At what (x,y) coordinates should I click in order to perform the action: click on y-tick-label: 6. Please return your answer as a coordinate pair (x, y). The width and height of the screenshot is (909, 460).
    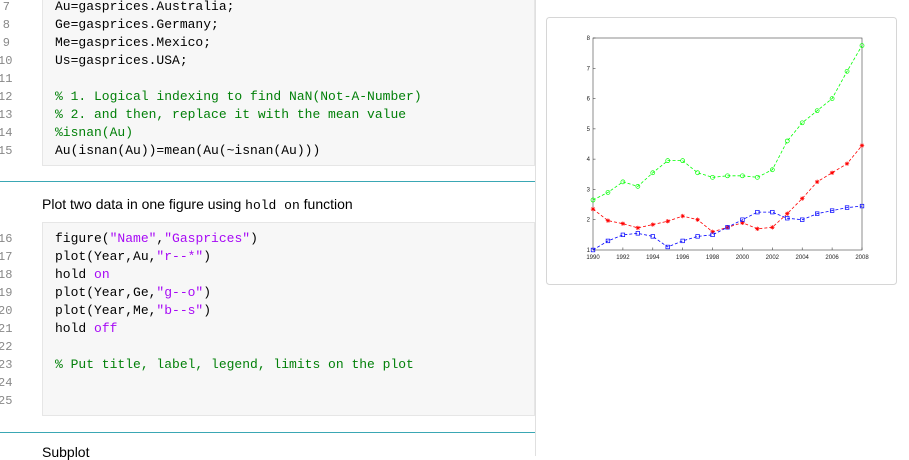
    Looking at the image, I should click on (589, 100).